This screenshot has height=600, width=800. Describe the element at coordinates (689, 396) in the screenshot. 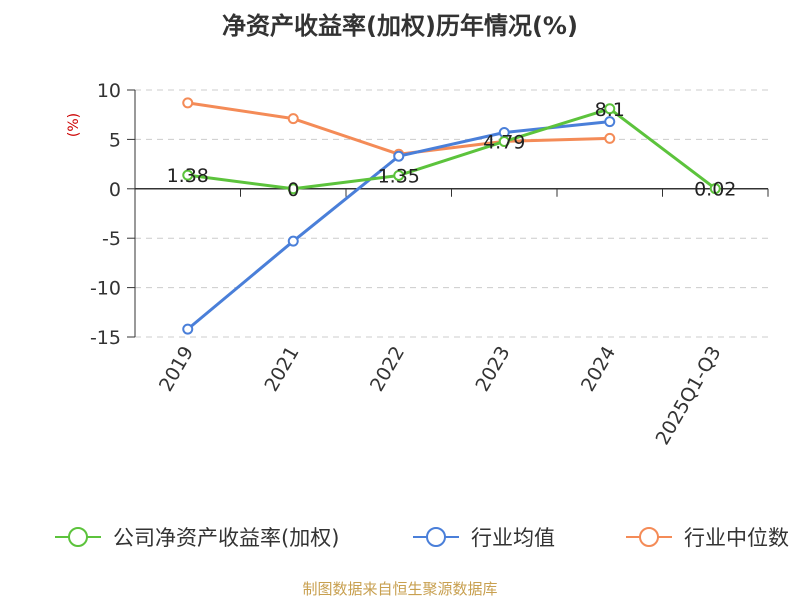

I see `x-tick-label: 2025Q1-Q3` at that location.